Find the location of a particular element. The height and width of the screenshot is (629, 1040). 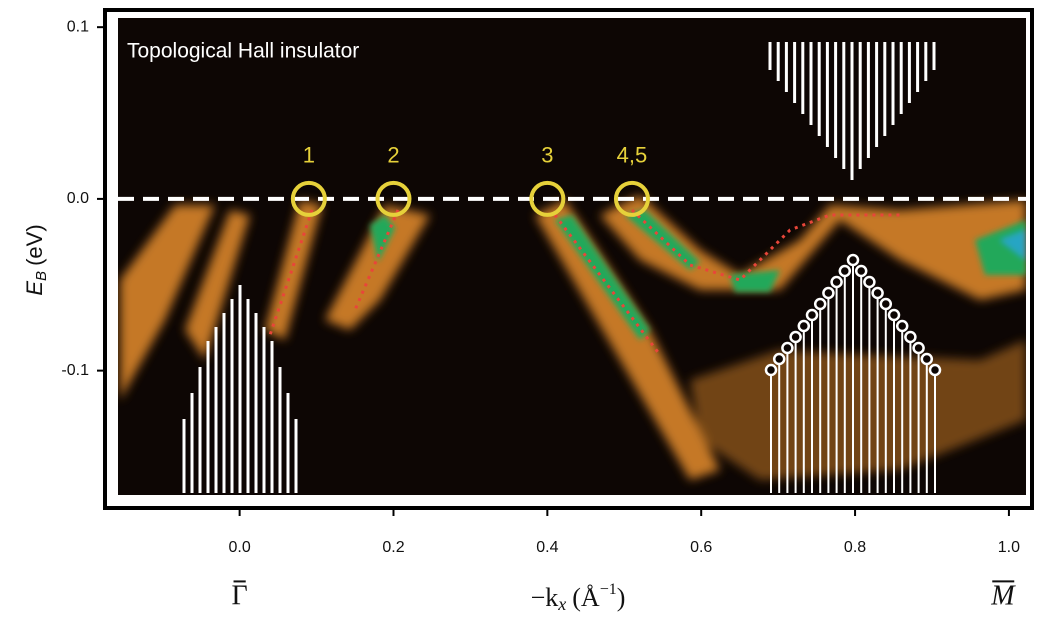

y-tick-label: 0.0 is located at coordinates (78, 198).